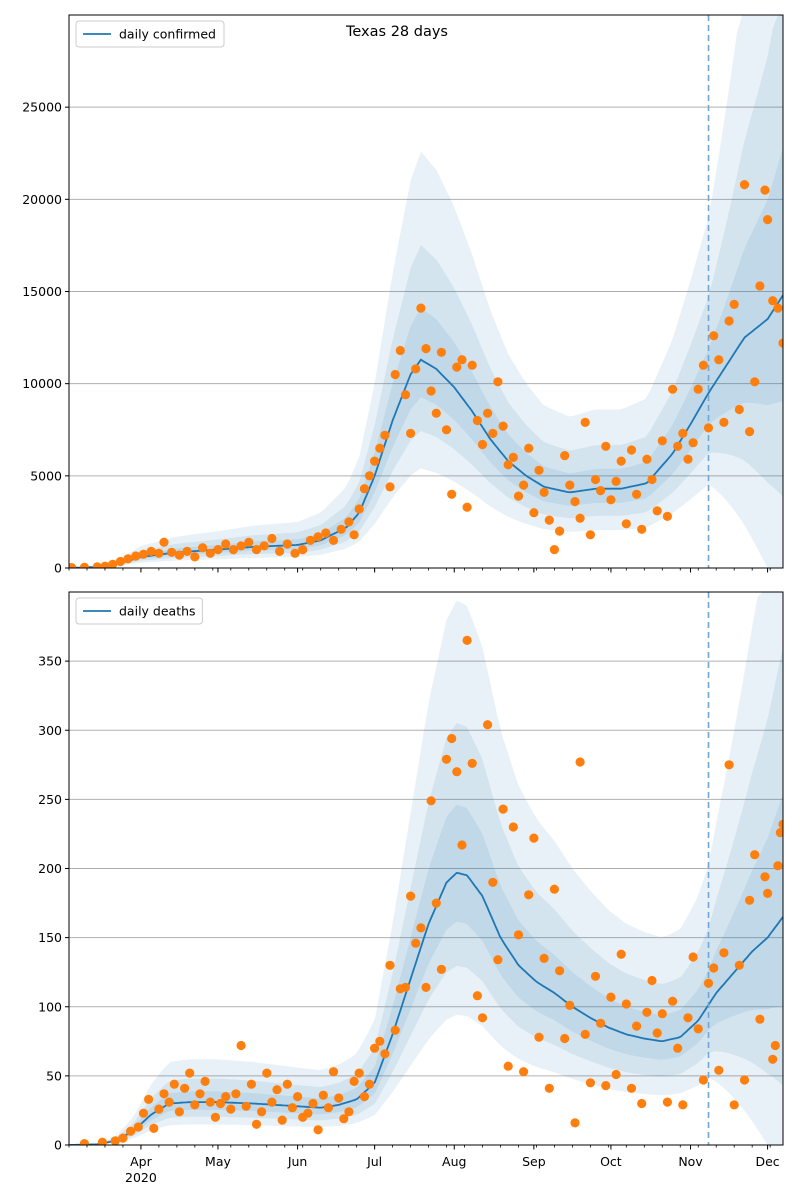 The height and width of the screenshot is (1200, 800). Describe the element at coordinates (50, 937) in the screenshot. I see `deaths-ytick-label-3: 150` at that location.